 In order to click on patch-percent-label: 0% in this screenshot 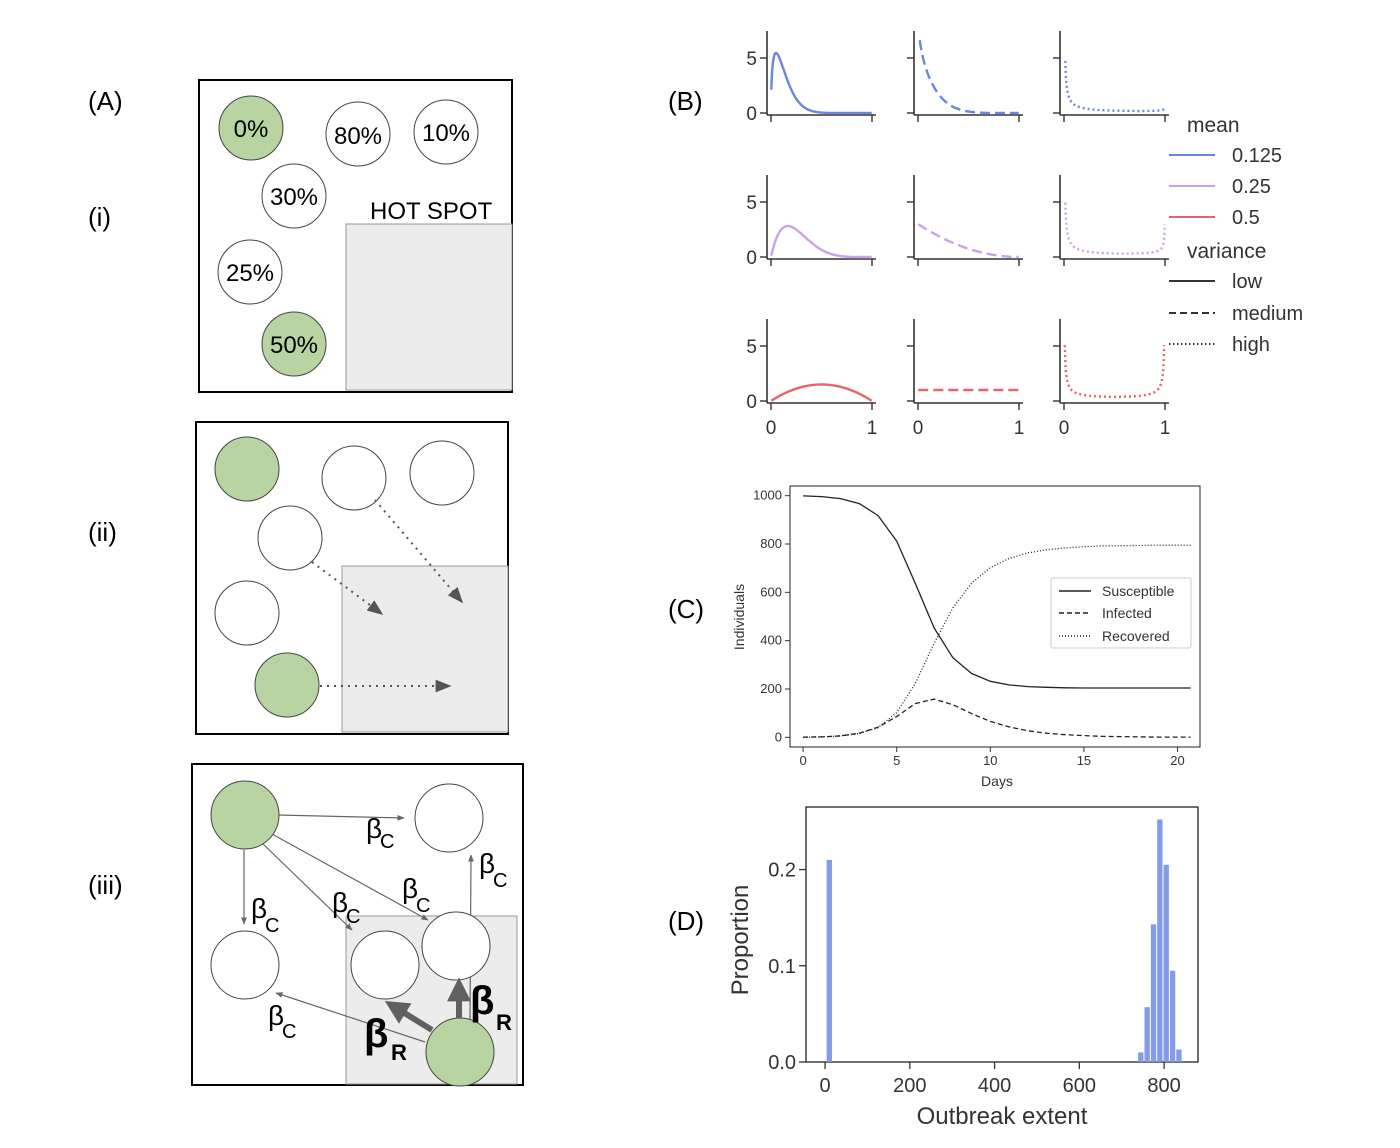, I will do `click(251, 129)`.